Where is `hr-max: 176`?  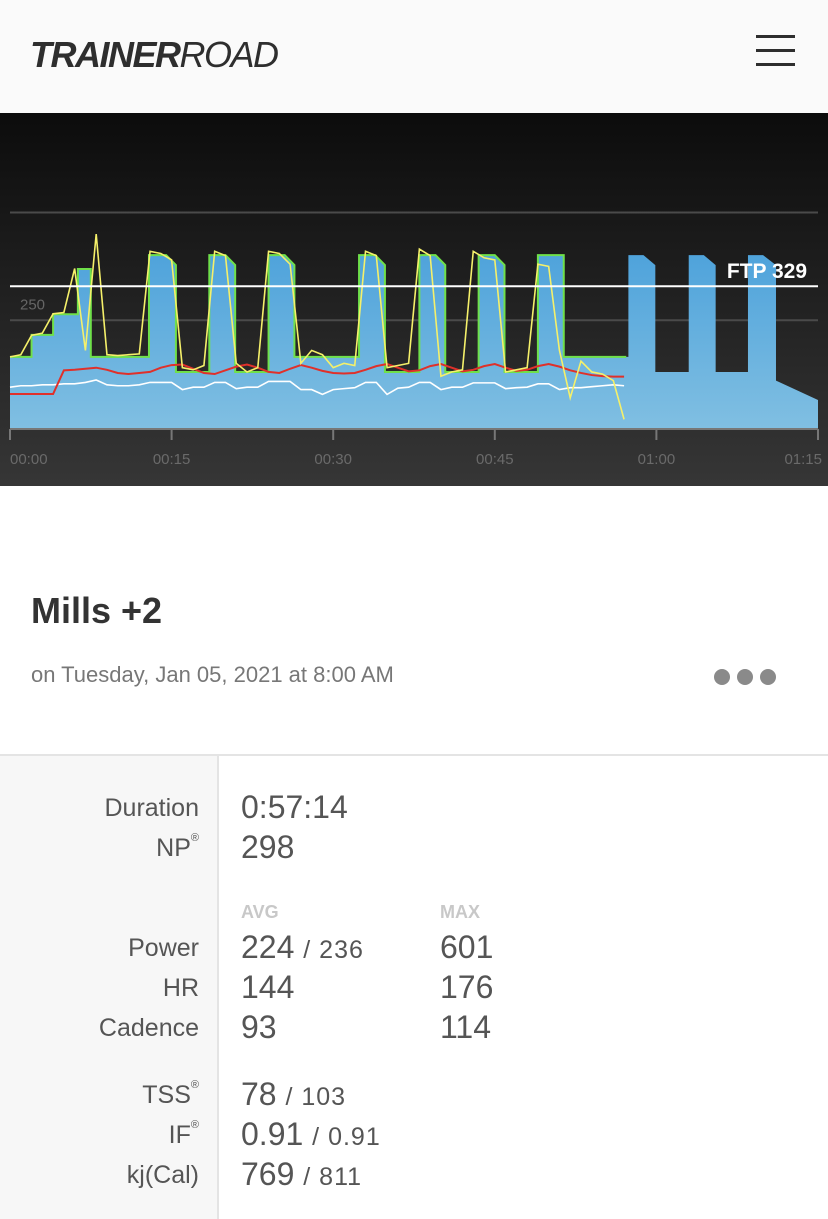
hr-max: 176 is located at coordinates (467, 987).